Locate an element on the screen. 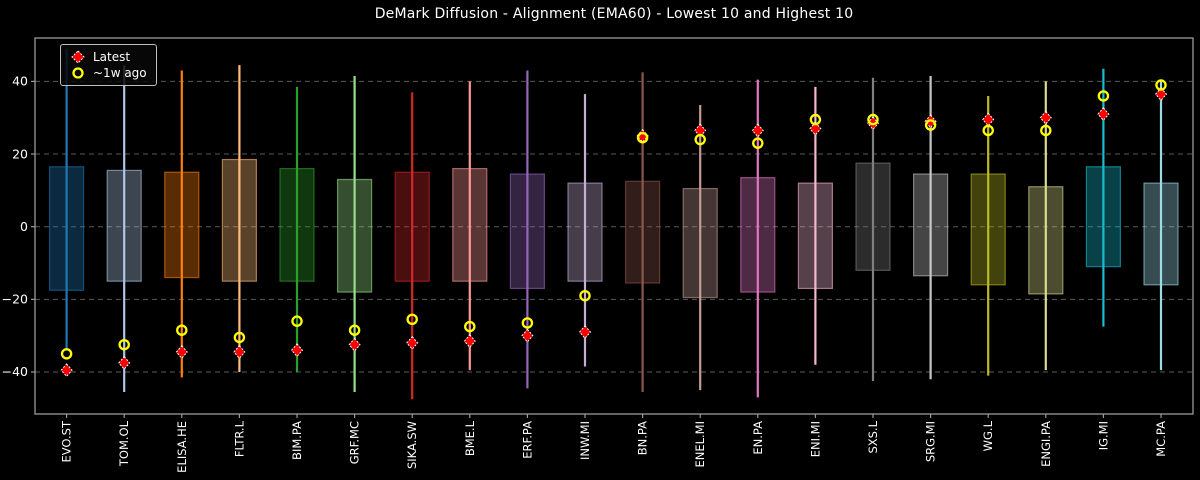 Image resolution: width=1200 pixels, height=480 pixels. legend-item-latest: Latest is located at coordinates (107, 57).